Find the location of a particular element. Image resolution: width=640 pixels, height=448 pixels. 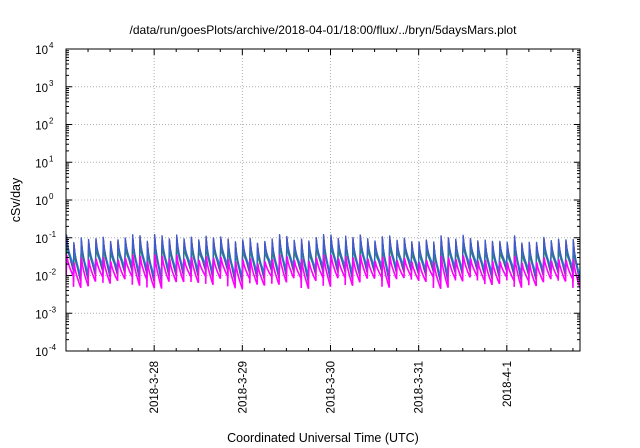

data-series is located at coordinates (323, 261).